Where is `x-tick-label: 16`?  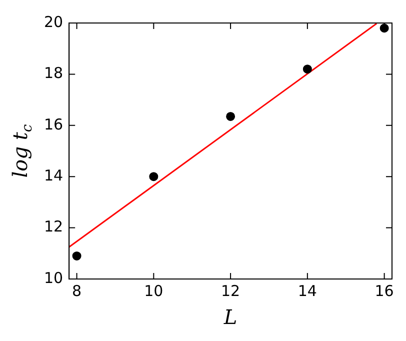 x-tick-label: 16 is located at coordinates (384, 291).